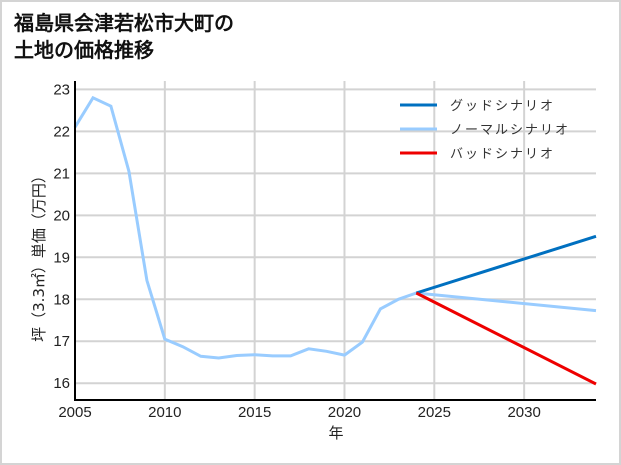 The width and height of the screenshot is (621, 465). I want to click on x-tick-label: 2025, so click(434, 412).